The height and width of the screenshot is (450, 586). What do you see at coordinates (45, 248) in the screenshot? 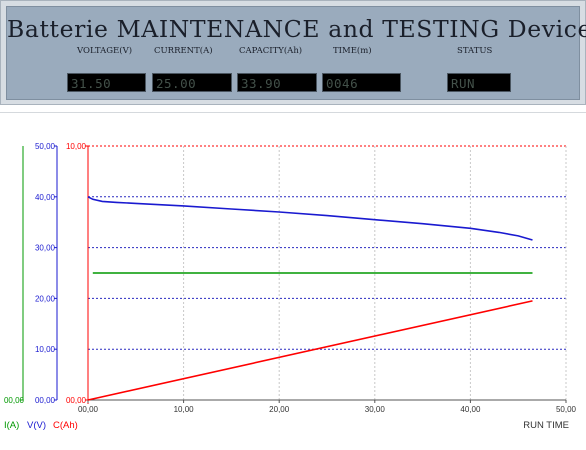
I see `voltage-tick-label: 30,00` at bounding box center [45, 248].